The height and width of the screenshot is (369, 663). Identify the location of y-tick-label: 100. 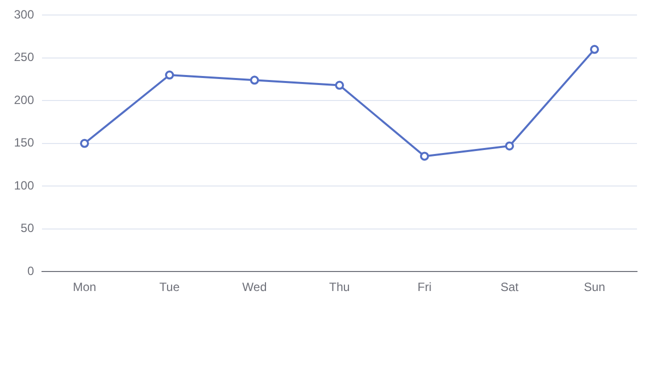
(24, 185).